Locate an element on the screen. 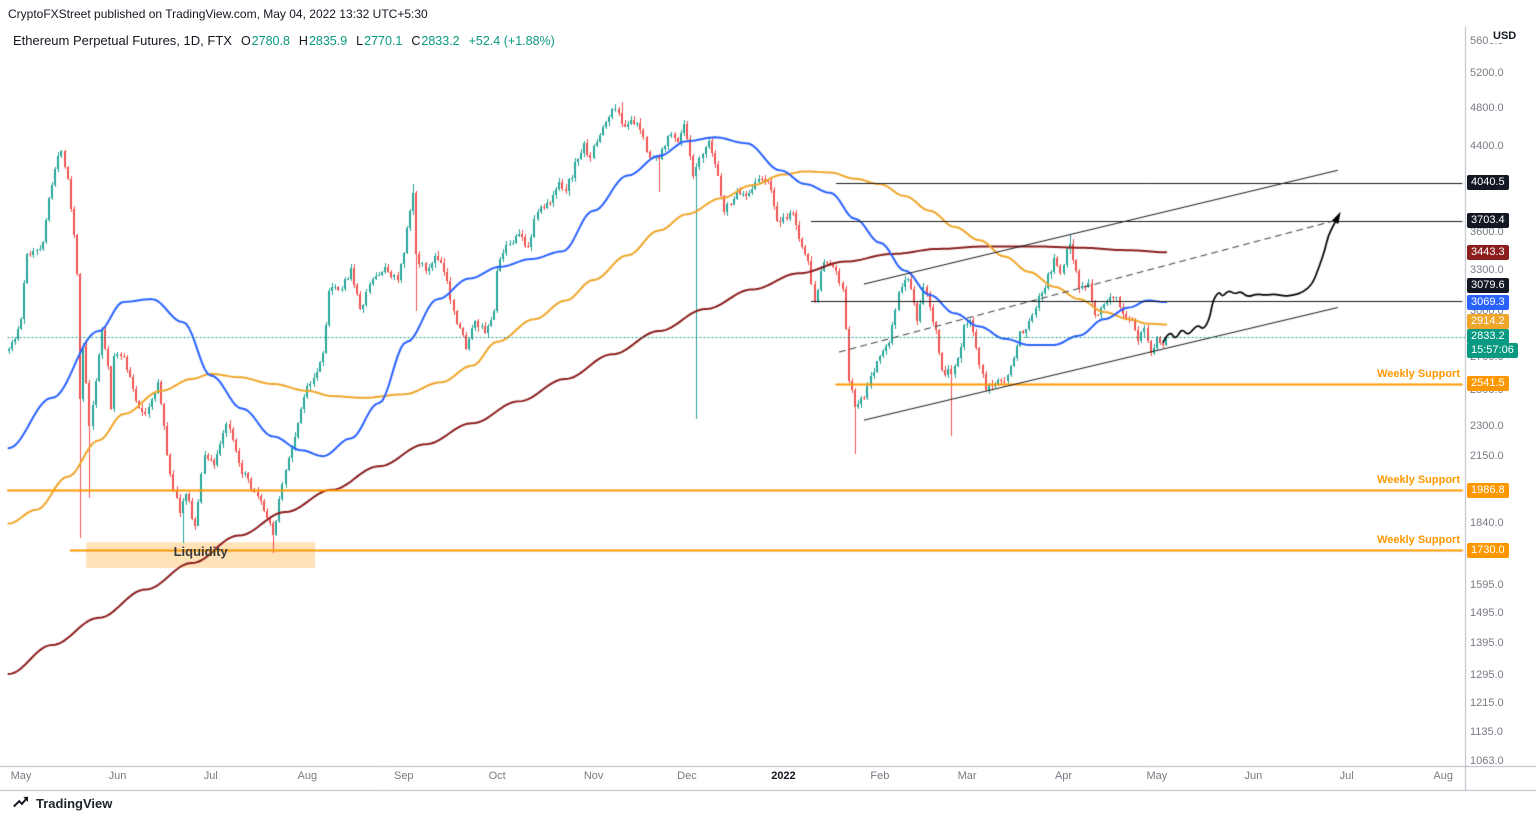  low-value: L2770.1 is located at coordinates (379, 41).